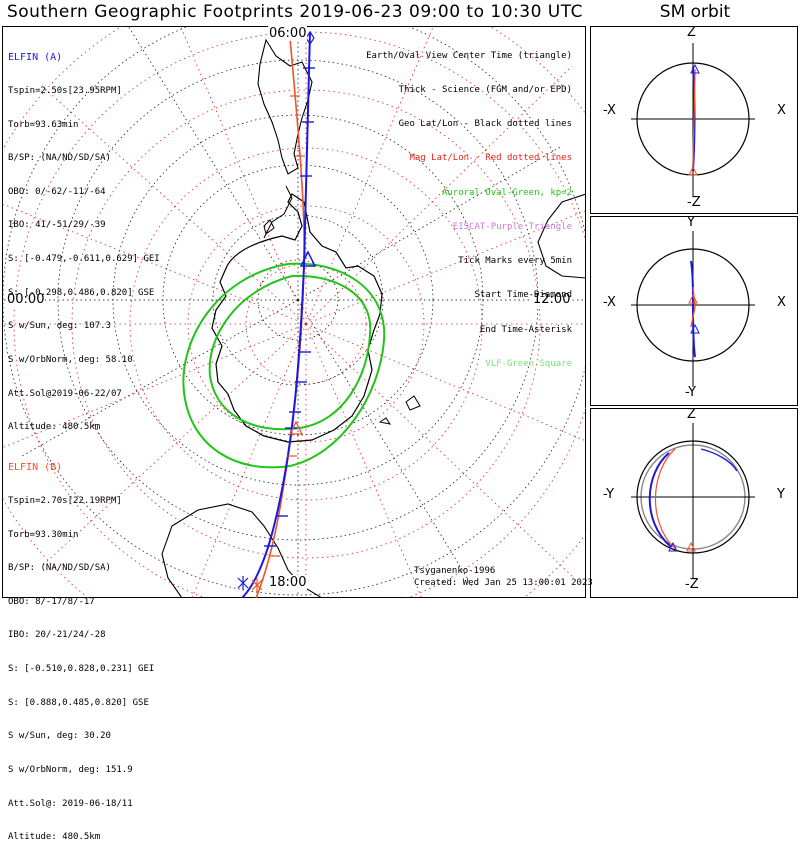 Image resolution: width=800 pixels, height=855 pixels. What do you see at coordinates (43, 534) in the screenshot?
I see `elfin-b-line: Torb=93.30min` at bounding box center [43, 534].